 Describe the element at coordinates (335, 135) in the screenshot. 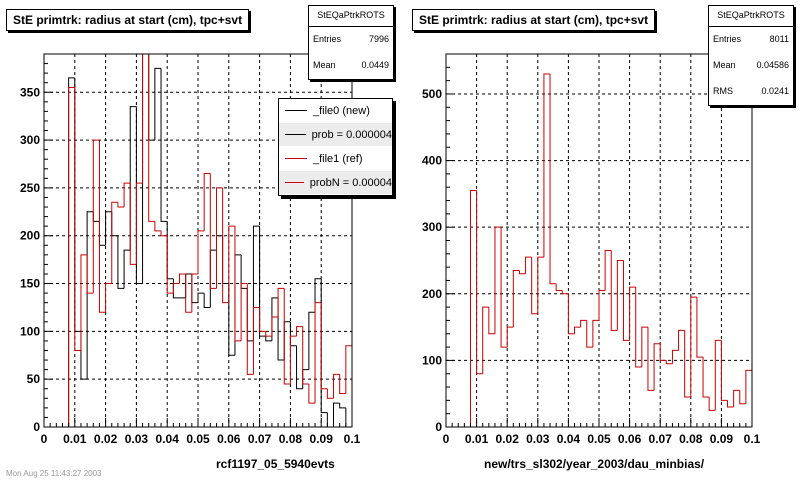

I see `legend-entry-prob: prob = 0.000004` at that location.